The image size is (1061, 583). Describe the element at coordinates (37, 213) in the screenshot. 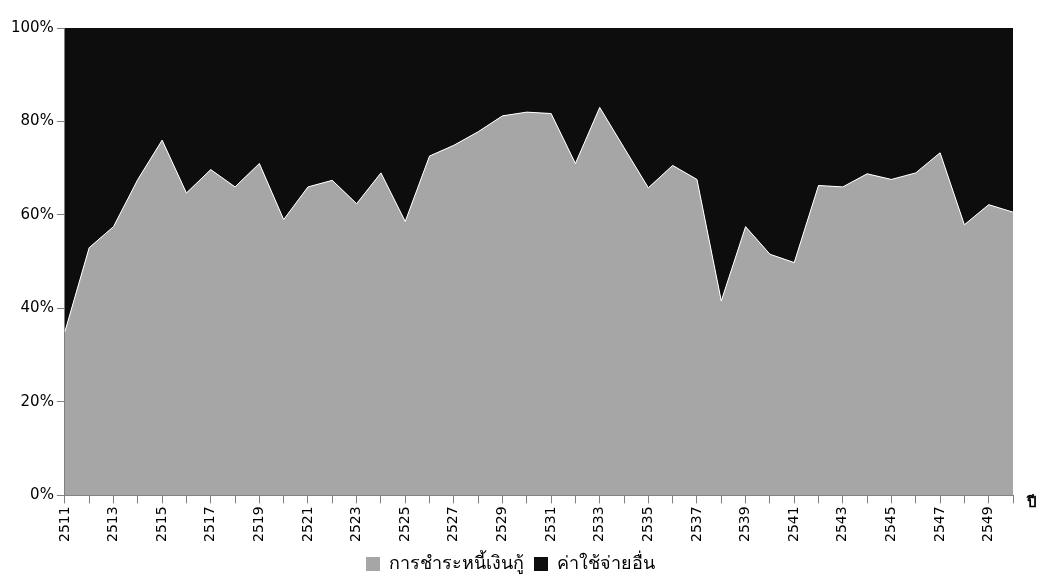

I see `y-tick-label: 60%` at that location.